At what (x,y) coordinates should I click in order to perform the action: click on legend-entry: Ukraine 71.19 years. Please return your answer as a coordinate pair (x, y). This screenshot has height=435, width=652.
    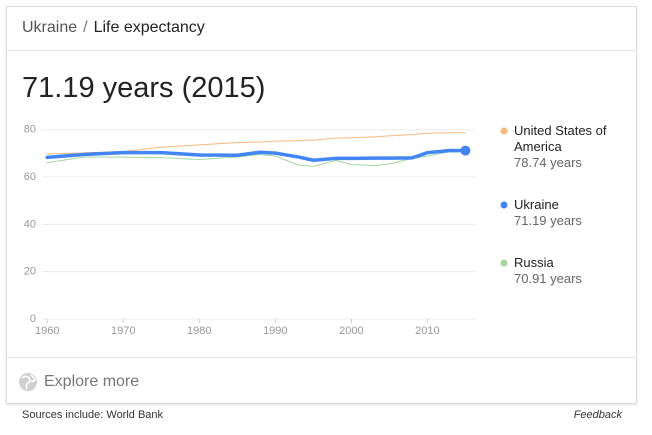
    Looking at the image, I should click on (574, 213).